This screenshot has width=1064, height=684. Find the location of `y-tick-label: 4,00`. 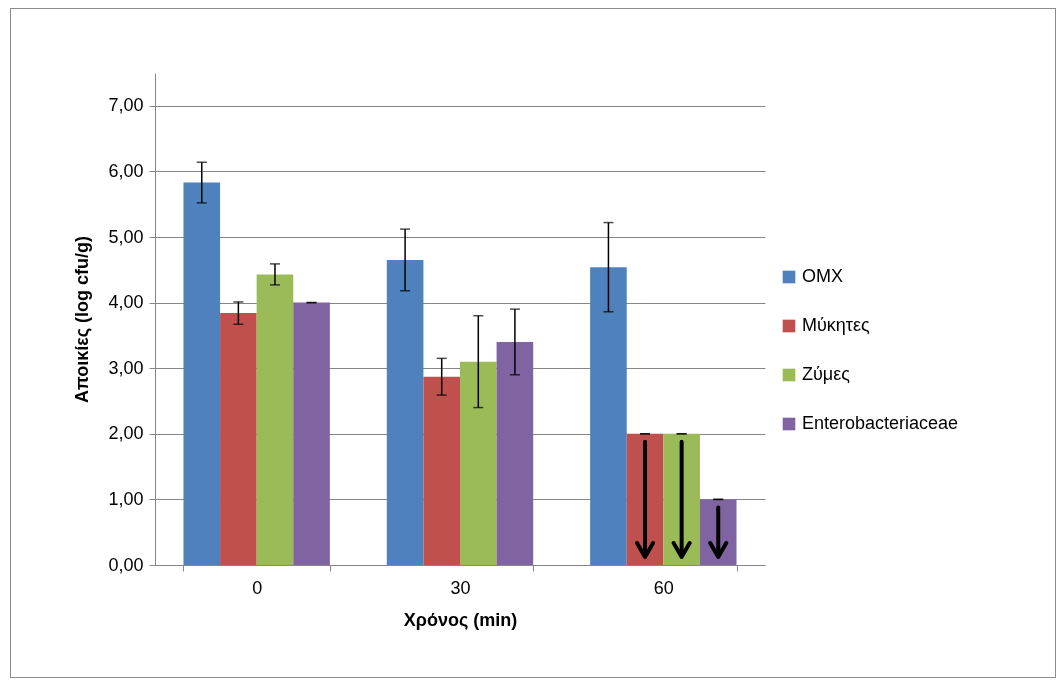

y-tick-label: 4,00 is located at coordinates (126, 302).